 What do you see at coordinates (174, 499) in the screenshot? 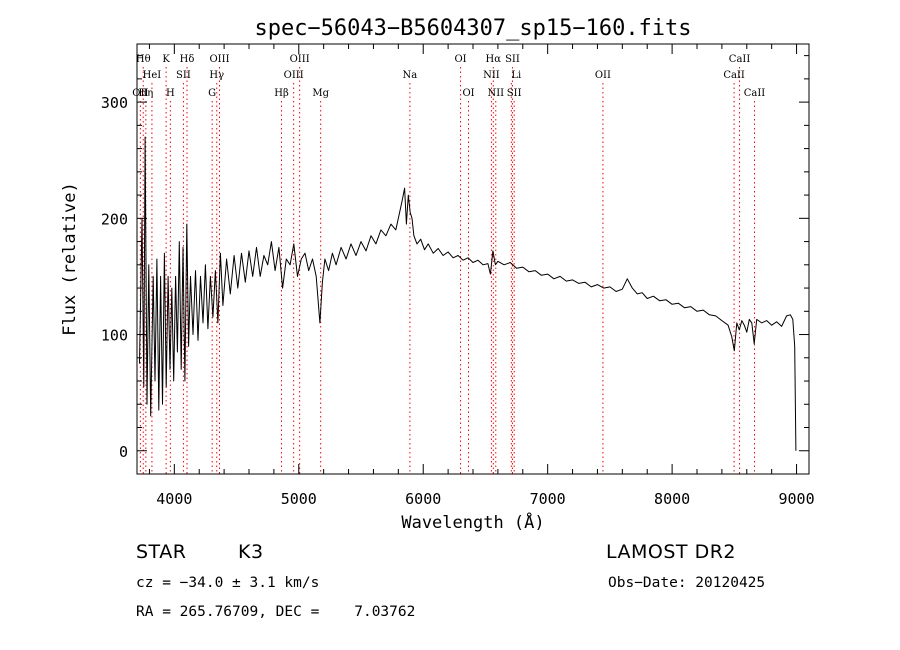
I see `x-tick-label-0: 4000` at bounding box center [174, 499].